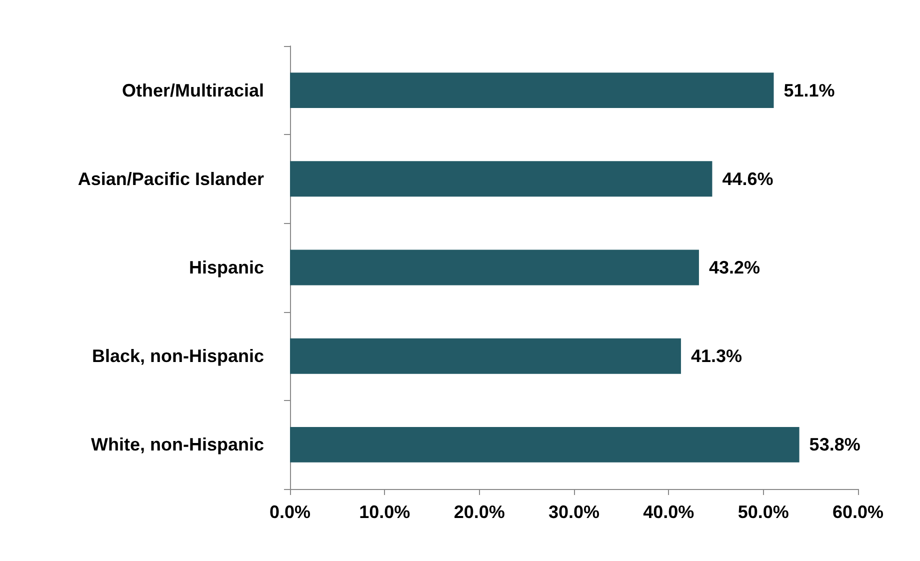 Image resolution: width=920 pixels, height=561 pixels. Describe the element at coordinates (290, 512) in the screenshot. I see `x-tick-label: 0.0%` at that location.